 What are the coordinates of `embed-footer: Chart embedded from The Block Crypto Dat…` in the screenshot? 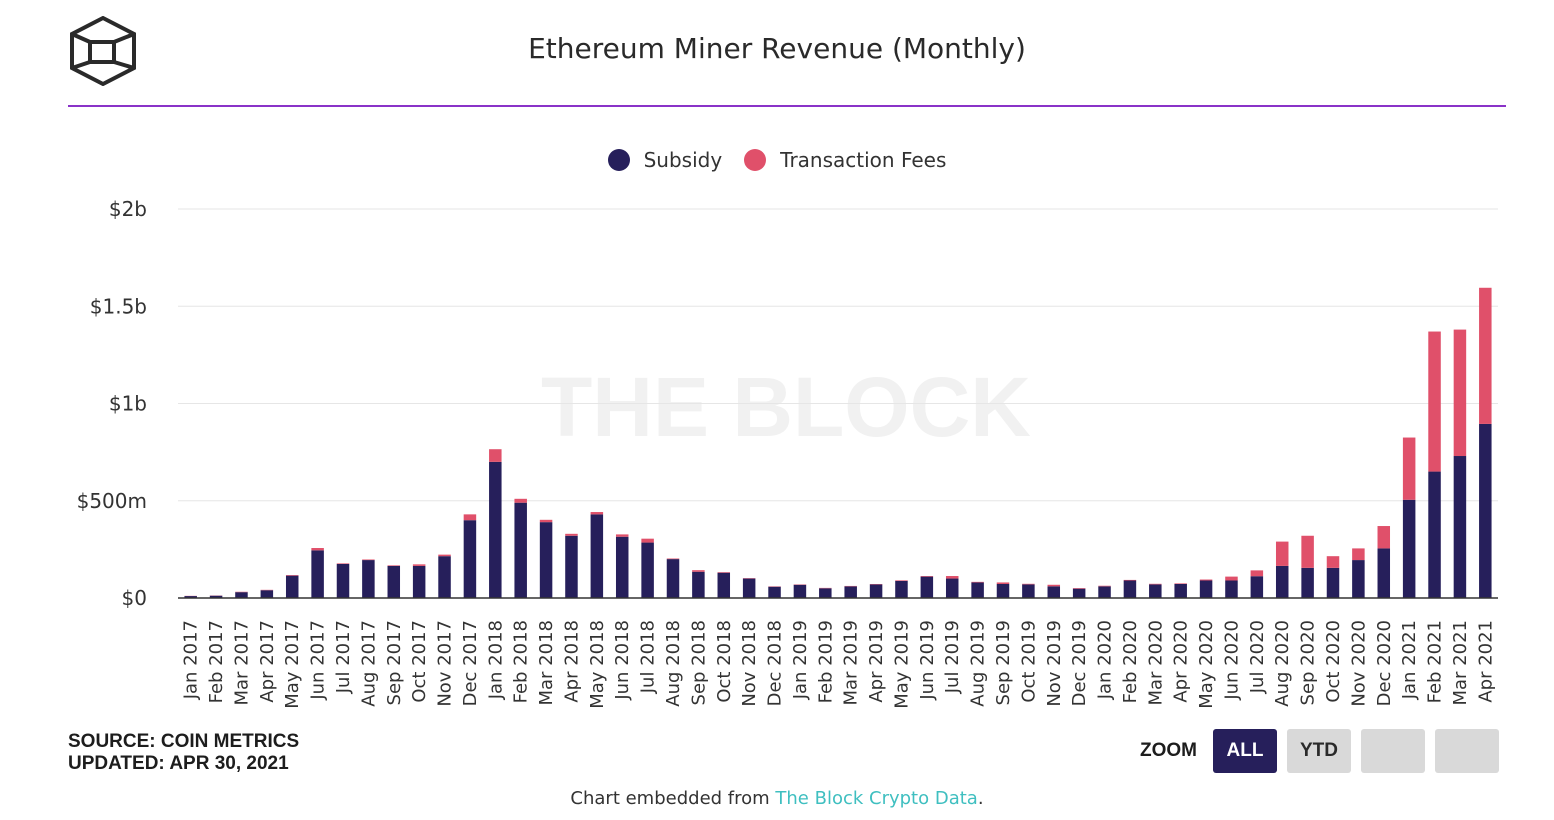 It's located at (777, 798).